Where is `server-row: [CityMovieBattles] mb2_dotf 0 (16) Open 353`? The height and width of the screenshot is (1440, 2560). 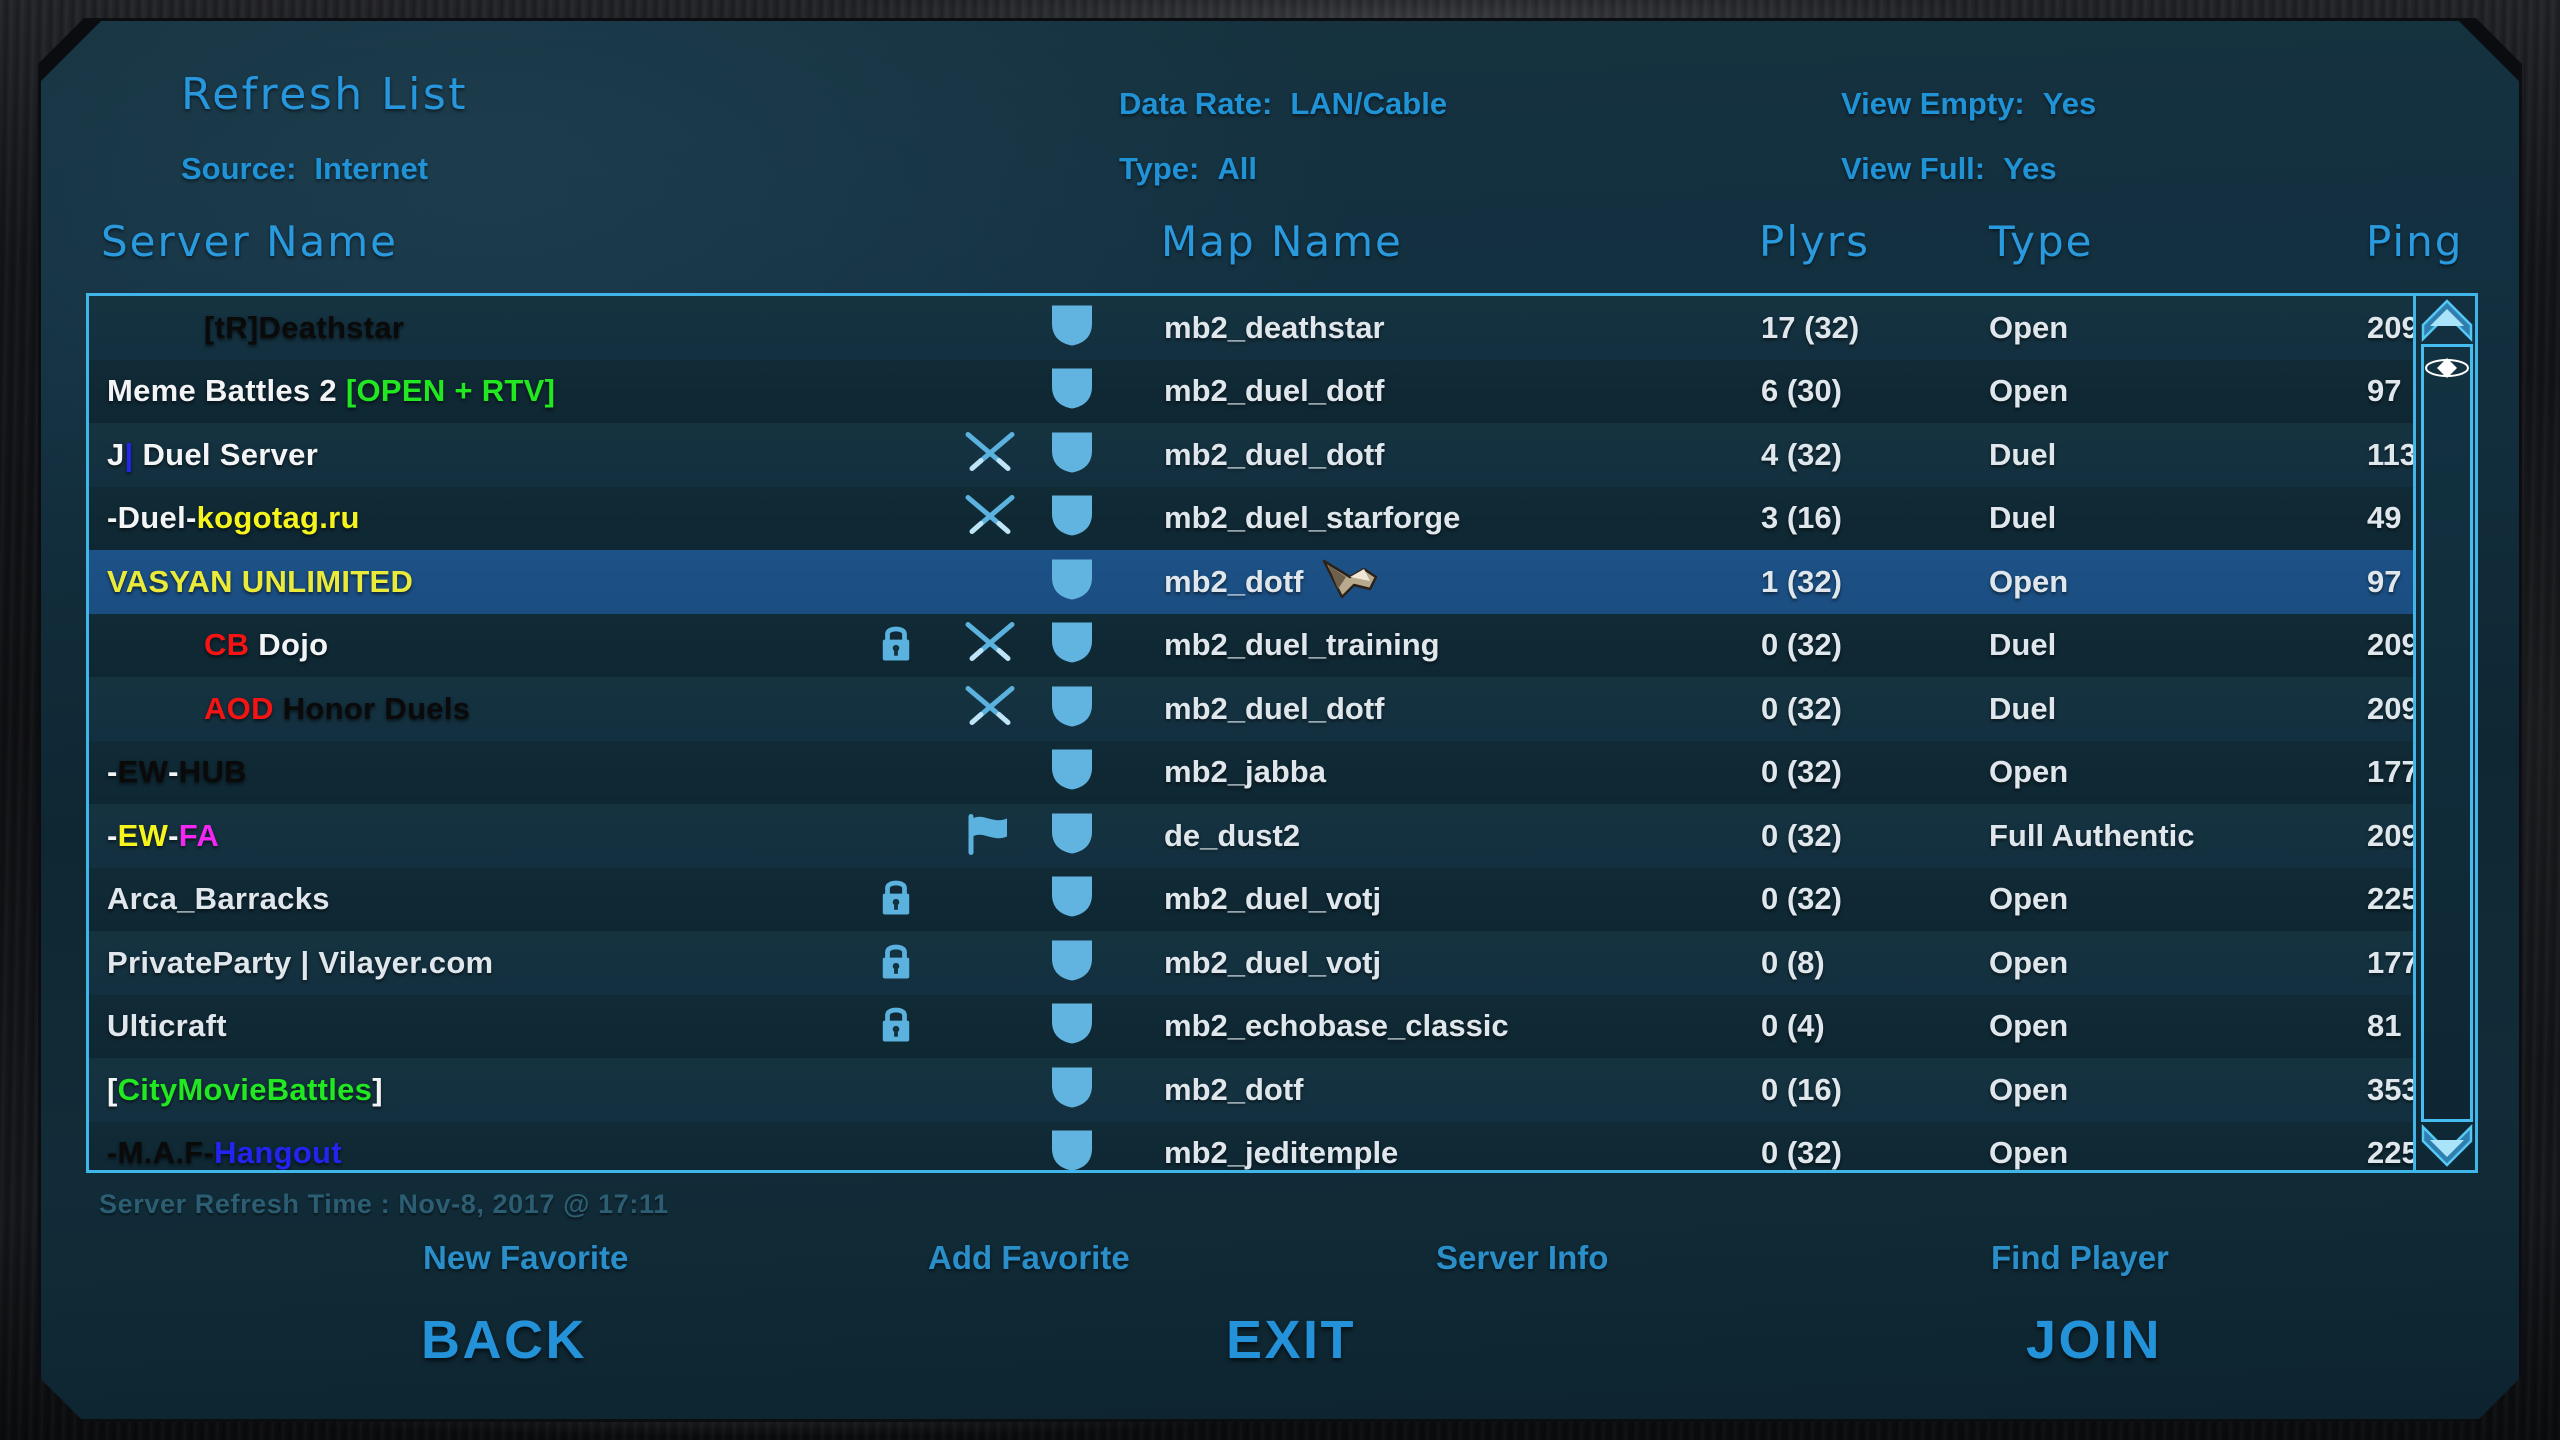 server-row: [CityMovieBattles] mb2_dotf 0 (16) Open 353 is located at coordinates (1254, 1090).